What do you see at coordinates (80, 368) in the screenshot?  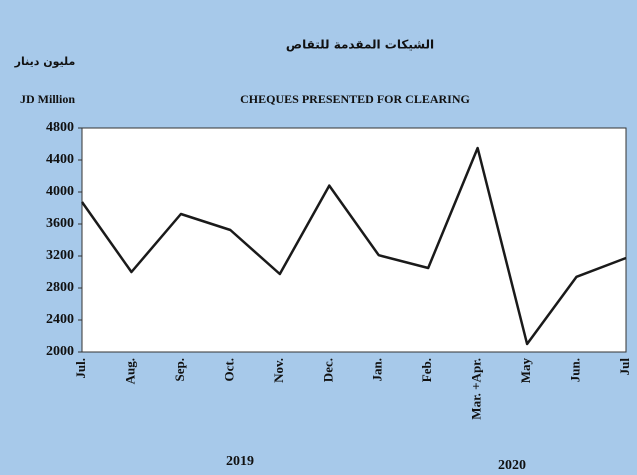 I see `x-tick-label: Jul.` at bounding box center [80, 368].